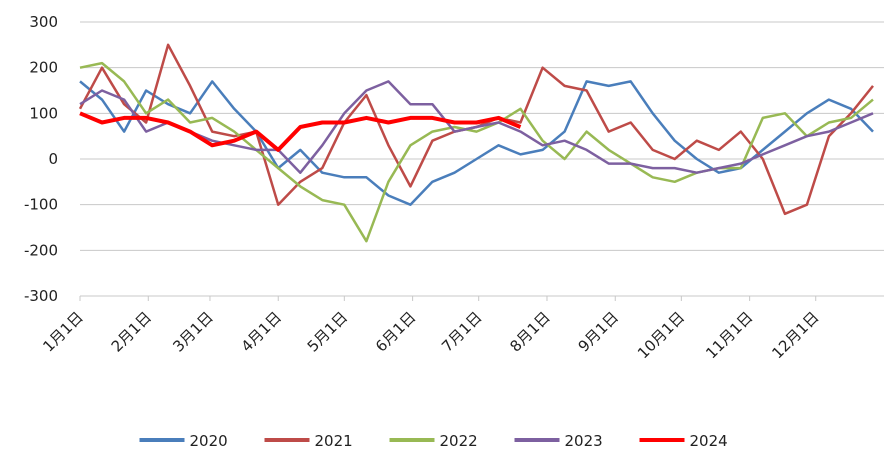 This screenshot has width=885, height=462. What do you see at coordinates (795, 335) in the screenshot?
I see `x-tick-label: 12月1日` at bounding box center [795, 335].